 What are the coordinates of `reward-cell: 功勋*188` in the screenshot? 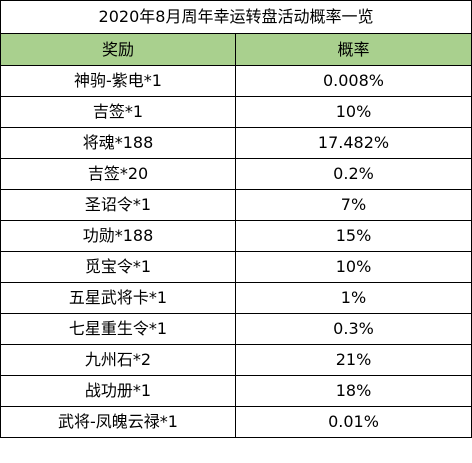 It's located at (118, 236).